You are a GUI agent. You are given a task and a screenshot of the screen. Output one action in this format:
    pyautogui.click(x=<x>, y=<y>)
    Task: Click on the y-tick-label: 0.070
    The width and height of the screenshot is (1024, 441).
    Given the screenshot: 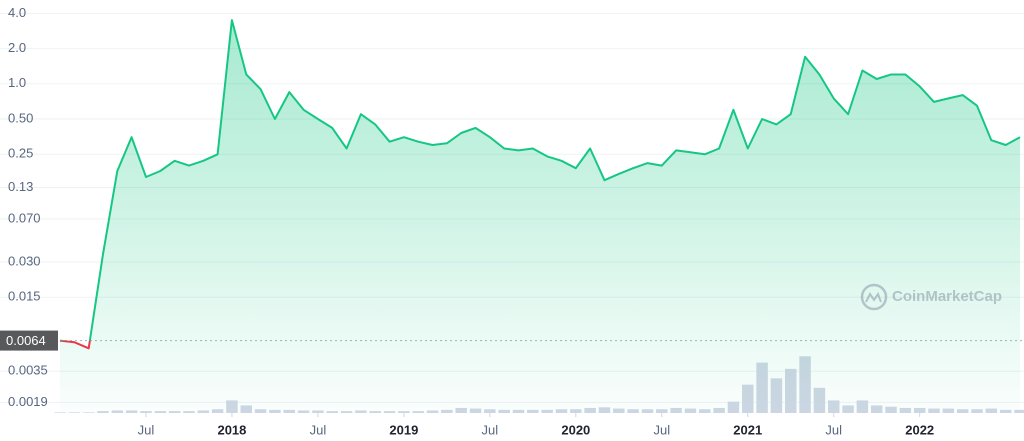 What is the action you would take?
    pyautogui.click(x=24, y=217)
    